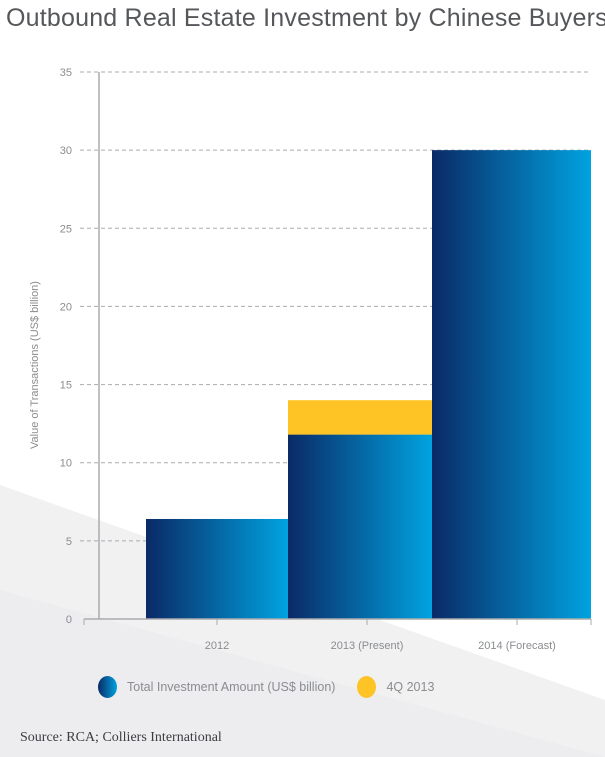  Describe the element at coordinates (410, 687) in the screenshot. I see `legend-label-4q2013: 4Q 2013` at that location.